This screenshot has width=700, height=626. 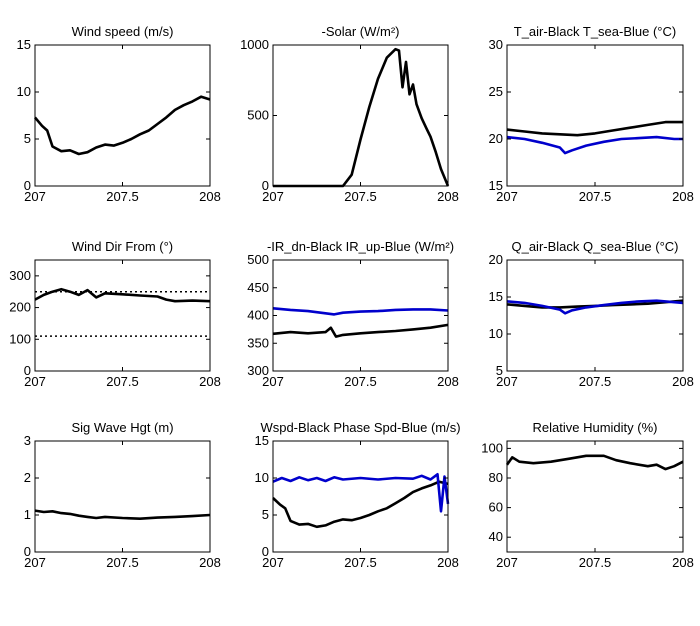 What do you see at coordinates (27, 440) in the screenshot?
I see `y-tick-label: 3` at bounding box center [27, 440].